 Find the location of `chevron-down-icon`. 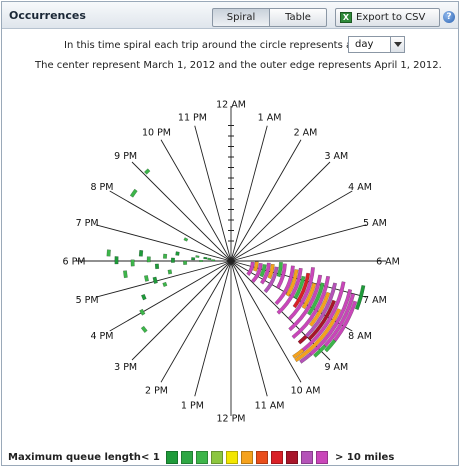

chevron-down-icon is located at coordinates (397, 44).